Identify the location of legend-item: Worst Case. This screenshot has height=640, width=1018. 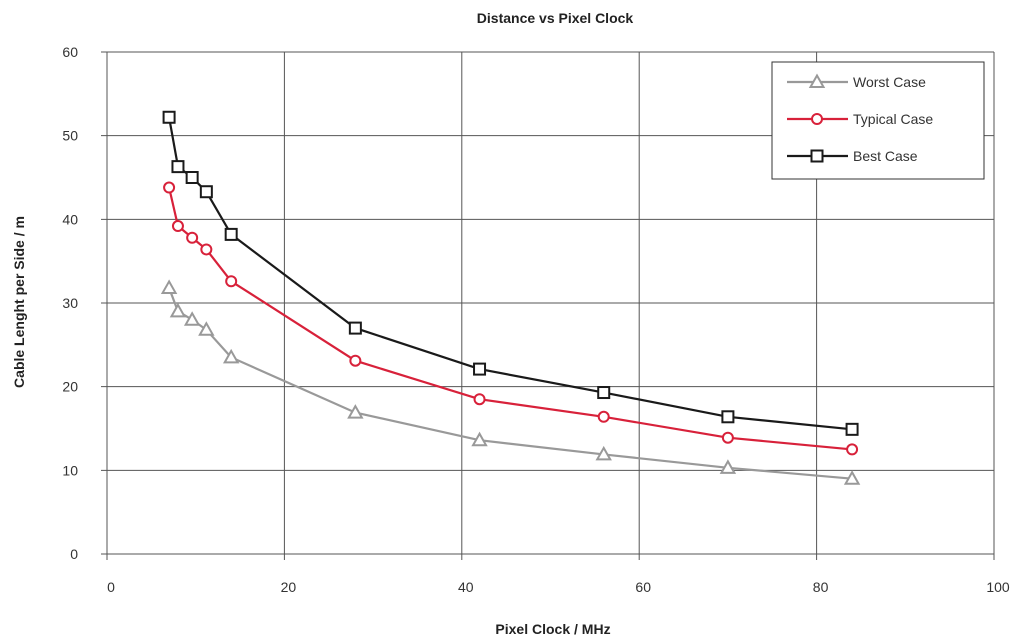
(856, 81).